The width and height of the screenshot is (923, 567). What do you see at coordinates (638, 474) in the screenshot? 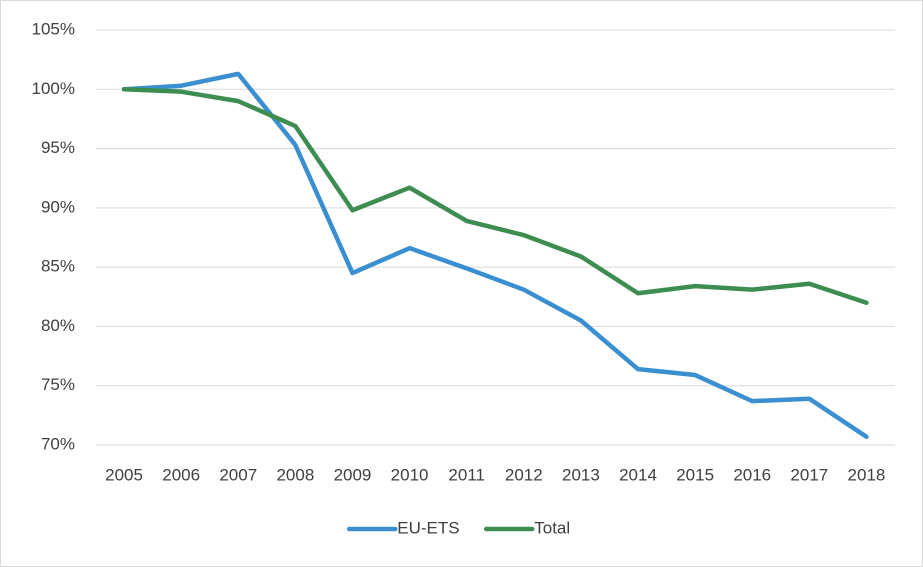
I see `x-tick-label: 2014` at bounding box center [638, 474].